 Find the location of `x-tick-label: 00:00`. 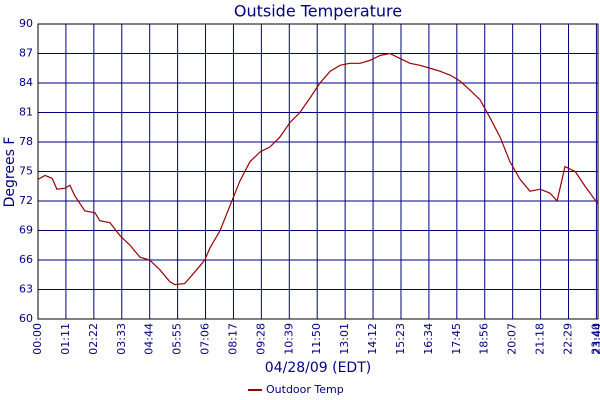

x-tick-label: 00:00 is located at coordinates (37, 339).